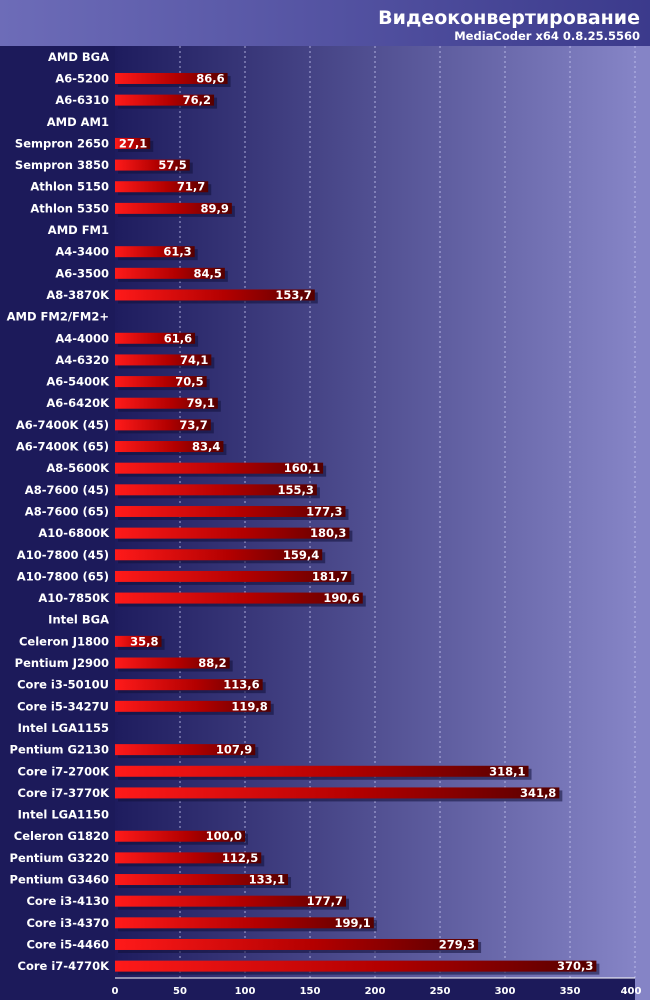 The width and height of the screenshot is (650, 1000). Describe the element at coordinates (207, 273) in the screenshot. I see `value-label: 84,5` at that location.